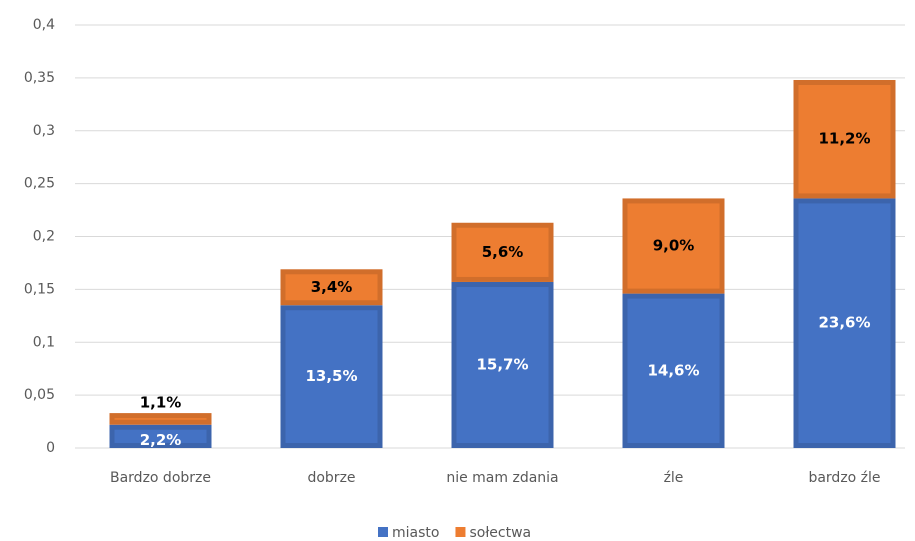  I want to click on y-tick-label: 0,35, so click(39, 78).